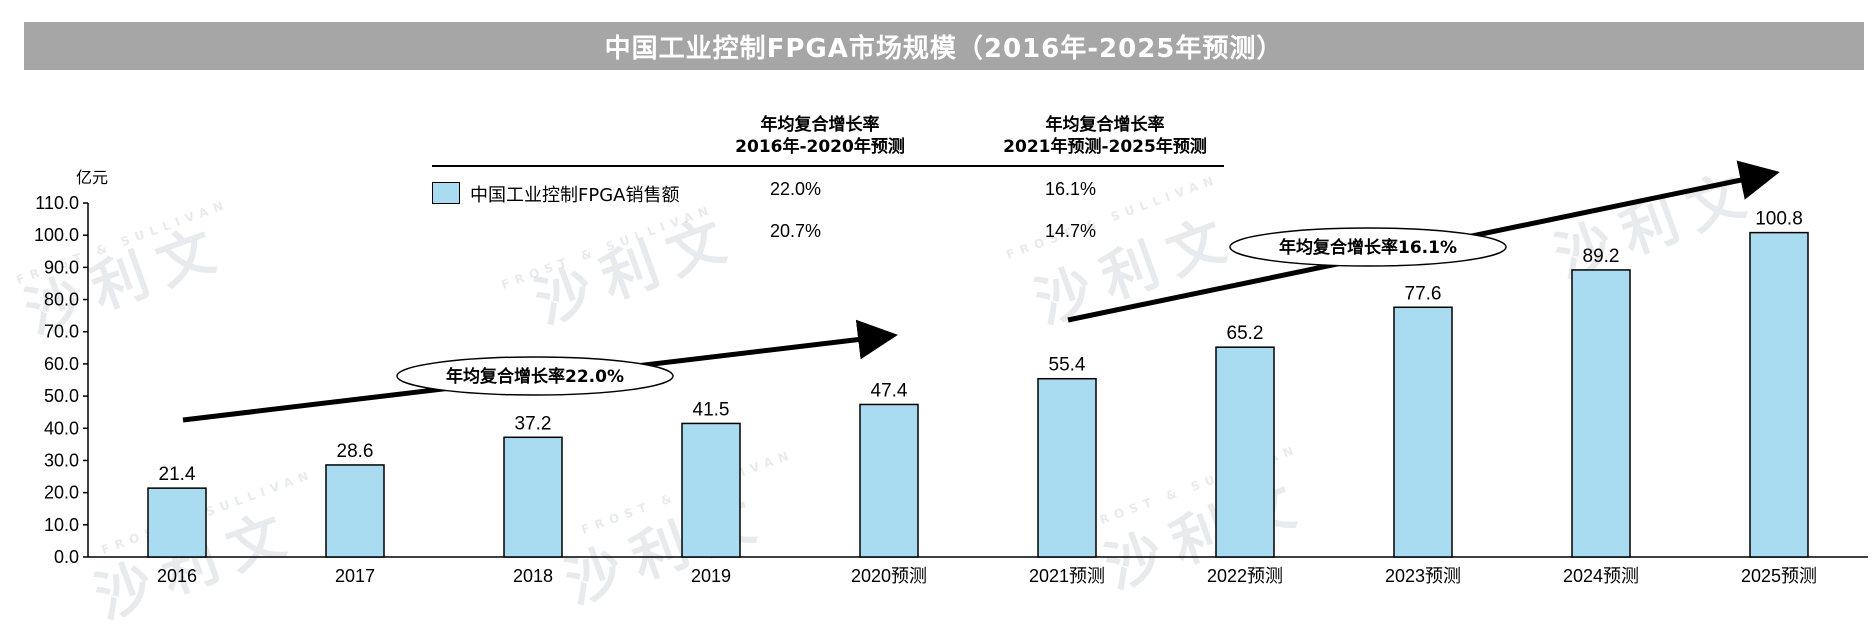  I want to click on cagr-row2-col1: 20.7%, so click(796, 231).